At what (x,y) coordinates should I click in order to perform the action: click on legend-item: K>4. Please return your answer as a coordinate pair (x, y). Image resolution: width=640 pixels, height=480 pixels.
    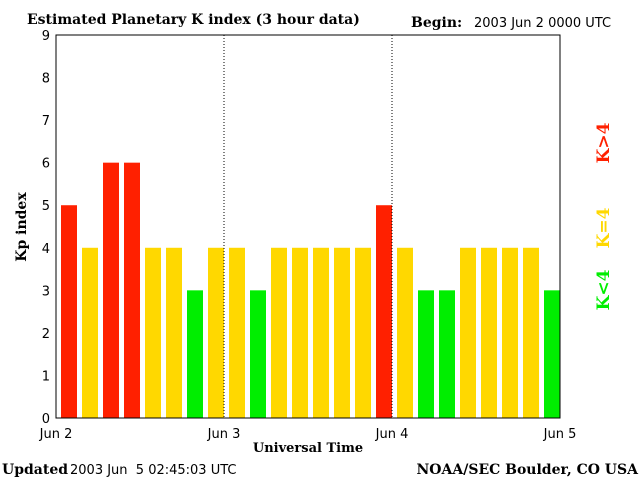
    Looking at the image, I should click on (604, 142).